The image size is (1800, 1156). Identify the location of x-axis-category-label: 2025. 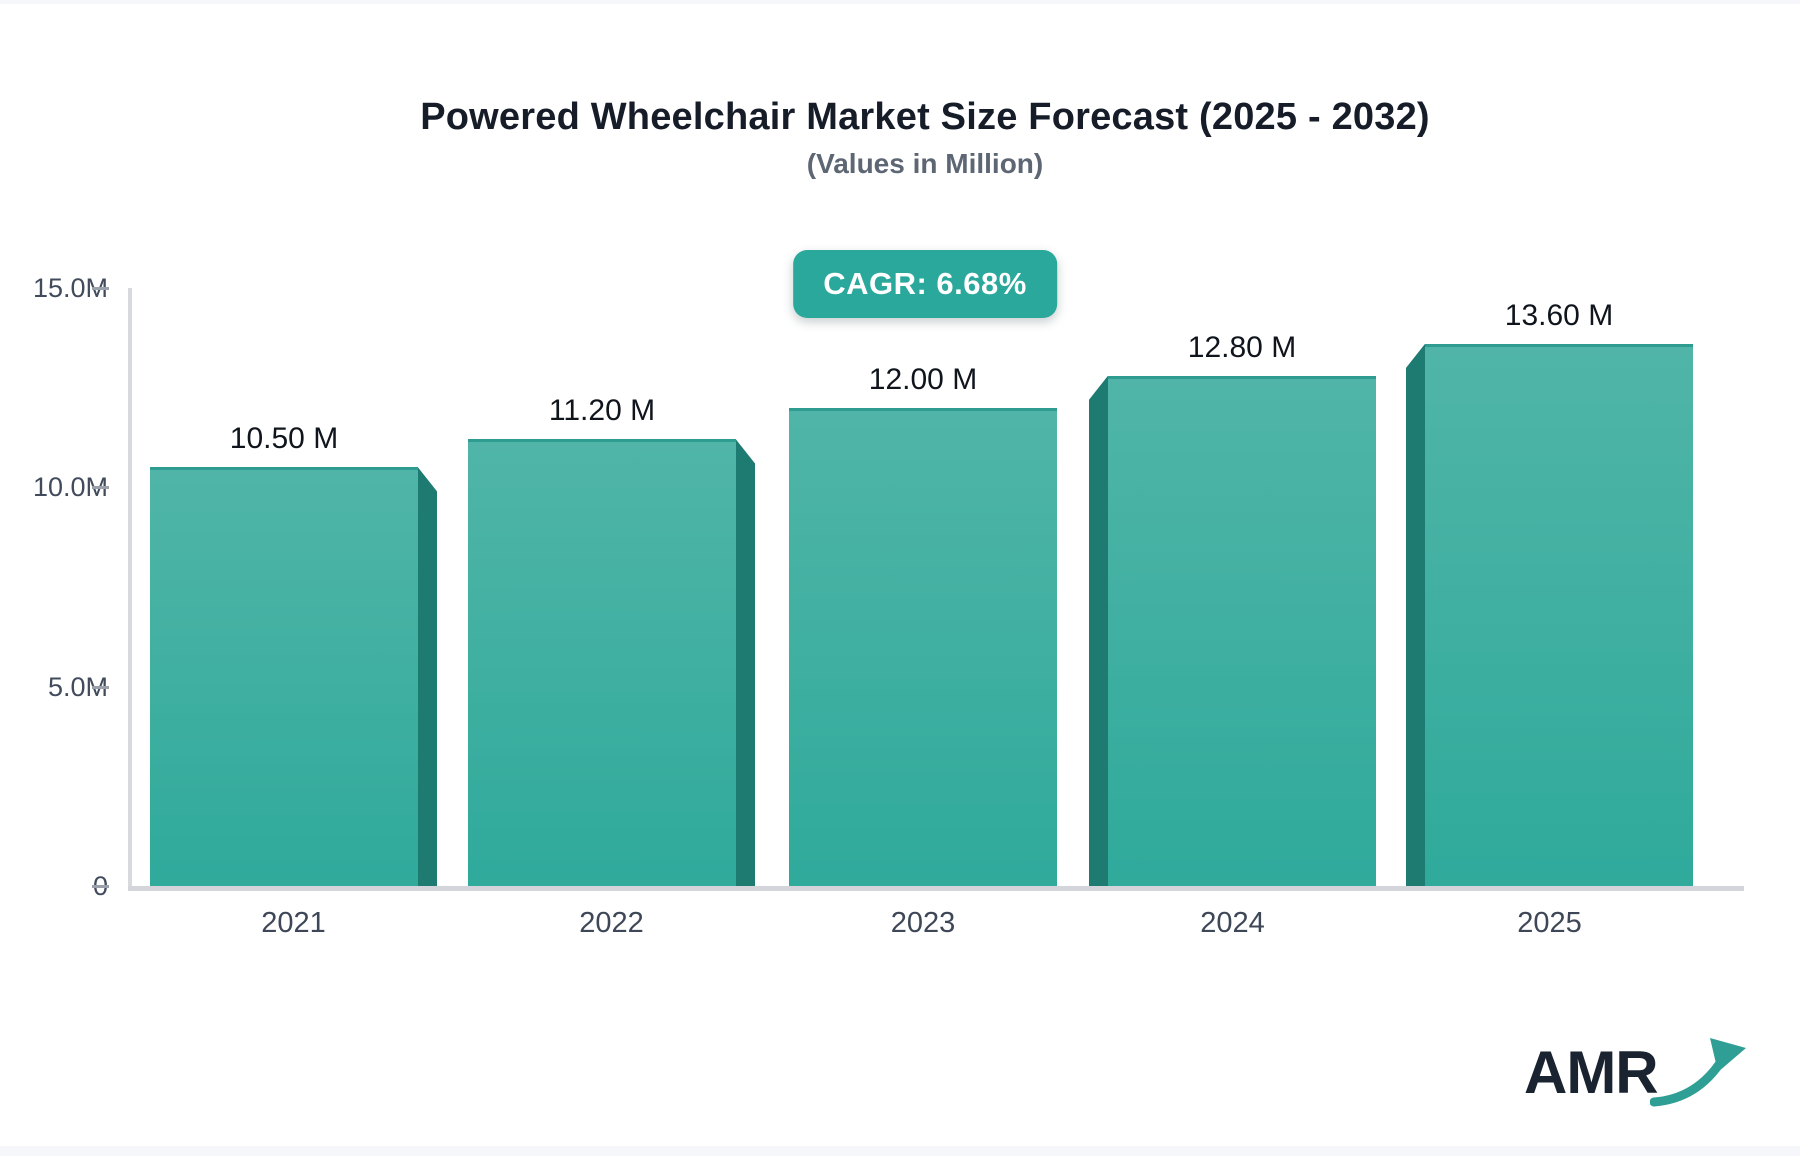
(1549, 923).